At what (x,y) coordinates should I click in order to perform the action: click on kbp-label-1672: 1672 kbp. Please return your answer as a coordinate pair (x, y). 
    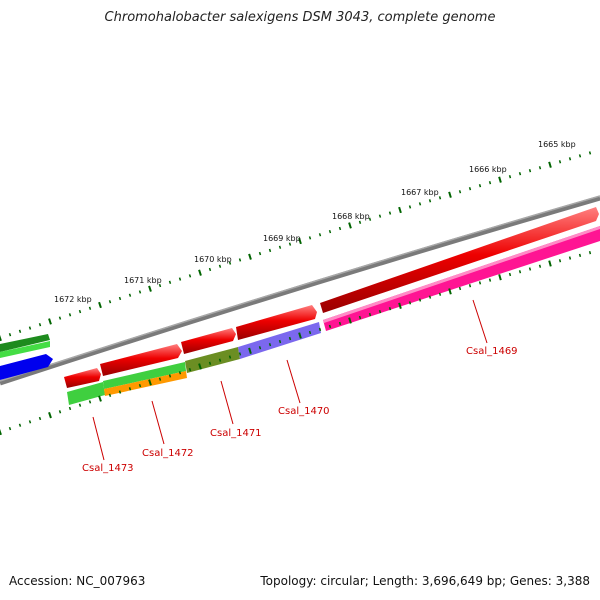
    Looking at the image, I should click on (73, 299).